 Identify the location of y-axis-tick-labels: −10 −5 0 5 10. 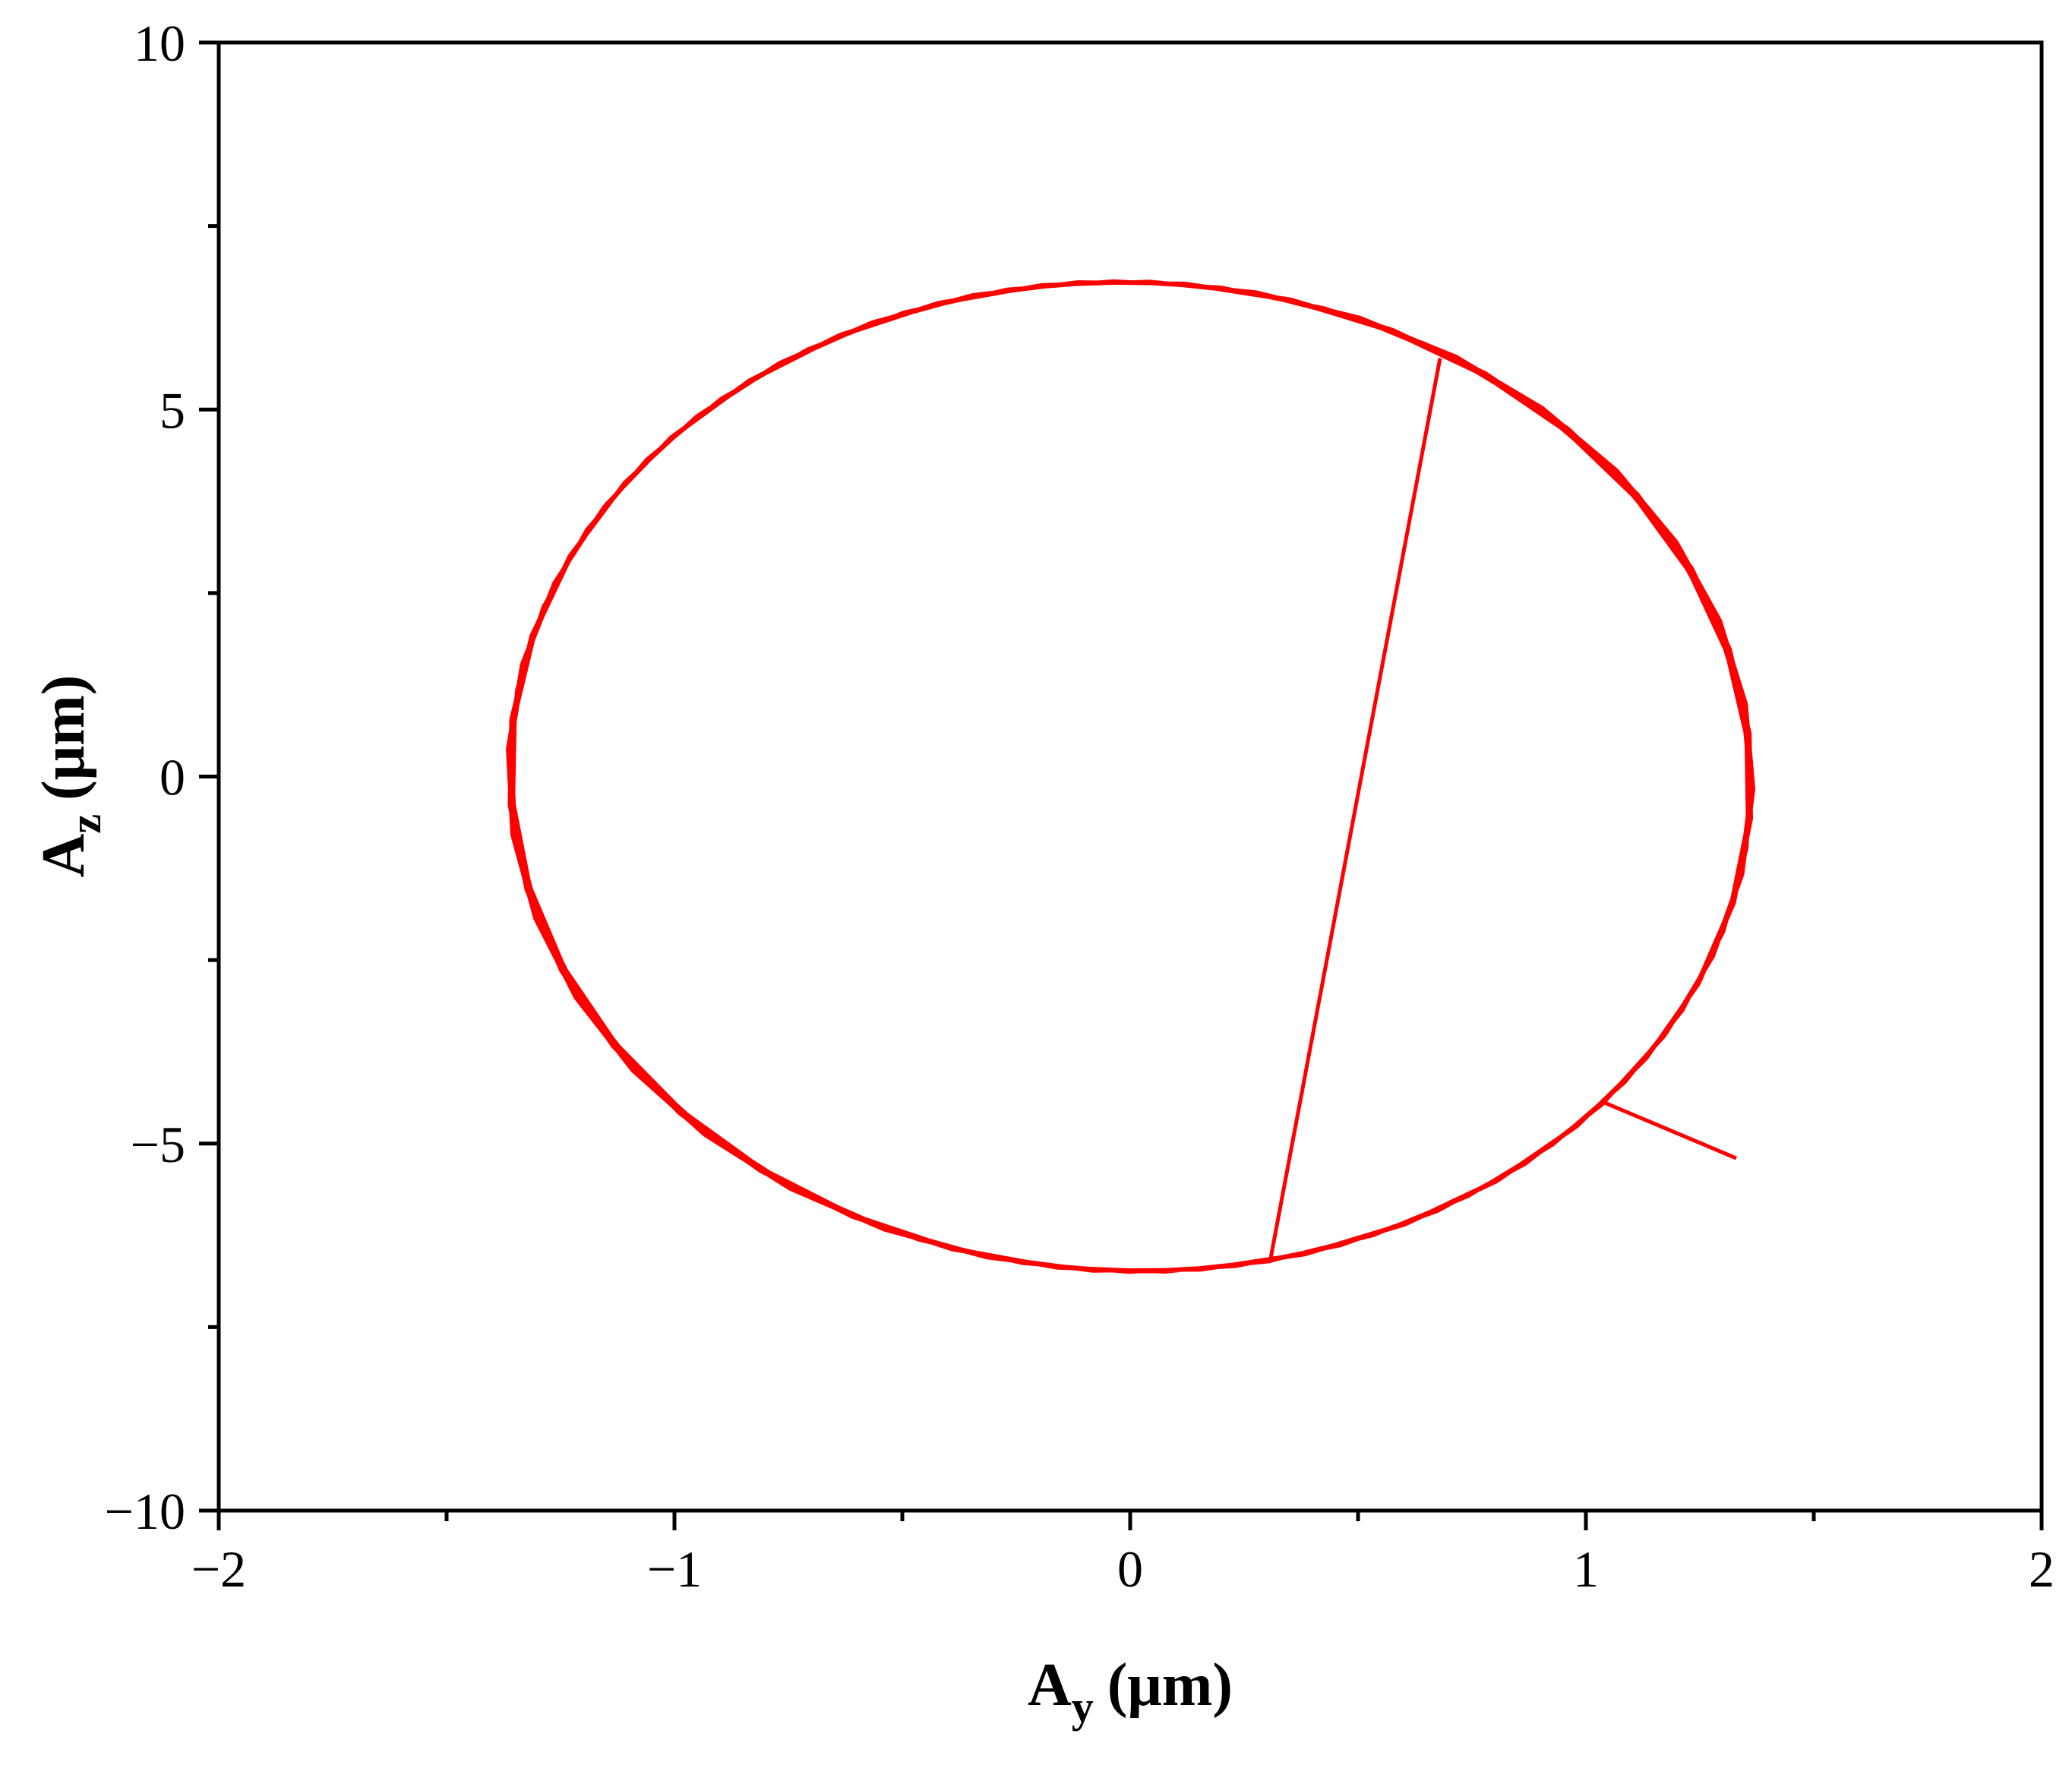
(145, 777).